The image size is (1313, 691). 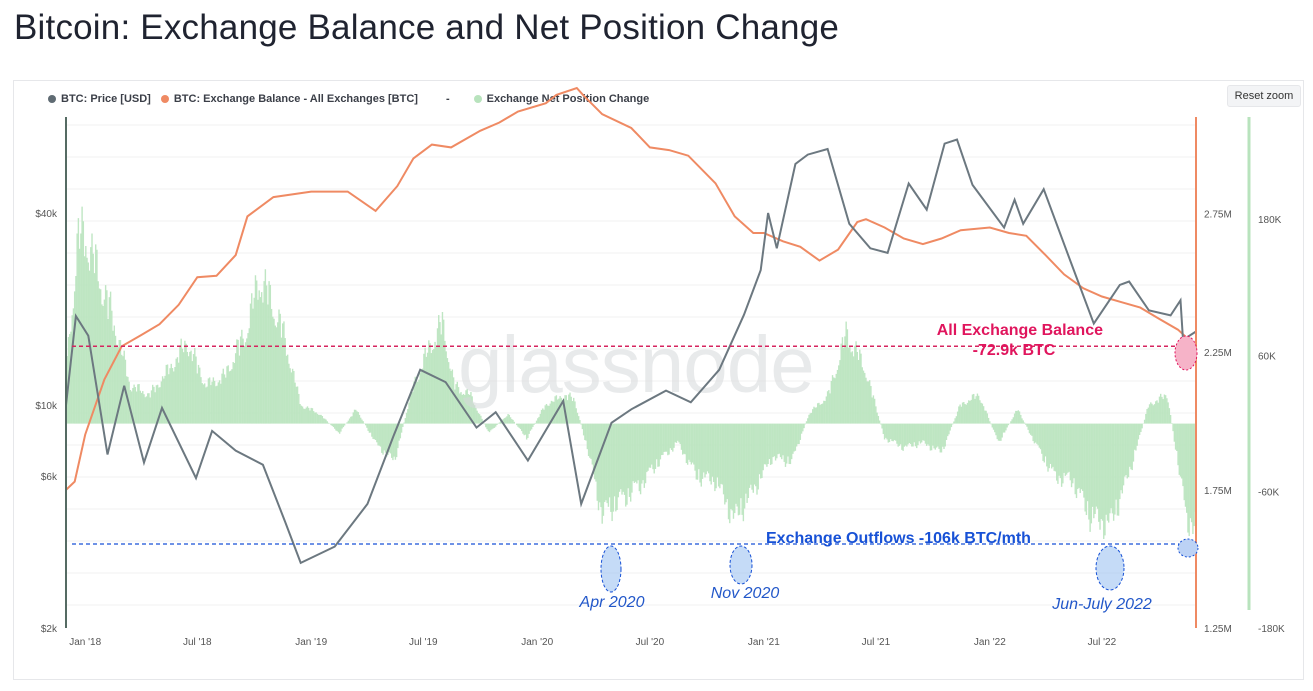 What do you see at coordinates (898, 538) in the screenshot?
I see `outflow-annotation: Exchange Outflows -106k BTC/mth` at bounding box center [898, 538].